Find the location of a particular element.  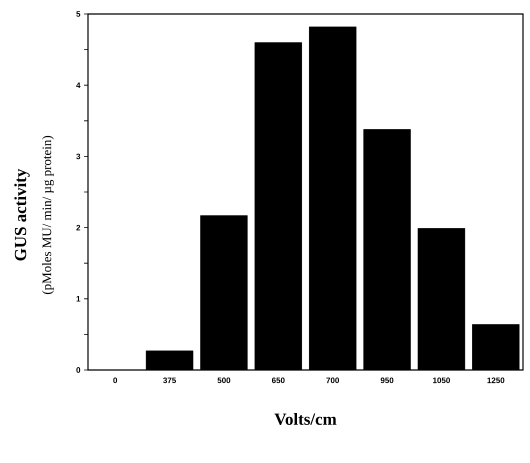

y-axis-title: GUS activity is located at coordinates (22, 214).